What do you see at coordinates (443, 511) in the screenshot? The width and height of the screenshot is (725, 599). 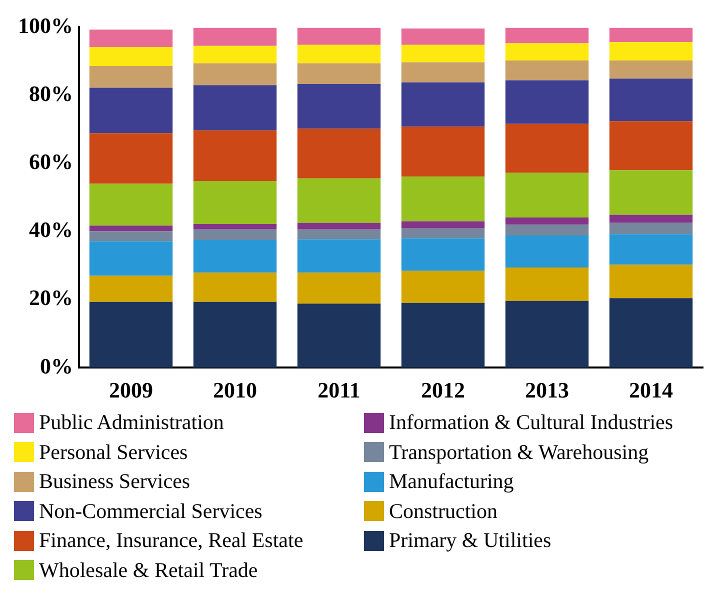 I see `legend-label: Construction` at bounding box center [443, 511].